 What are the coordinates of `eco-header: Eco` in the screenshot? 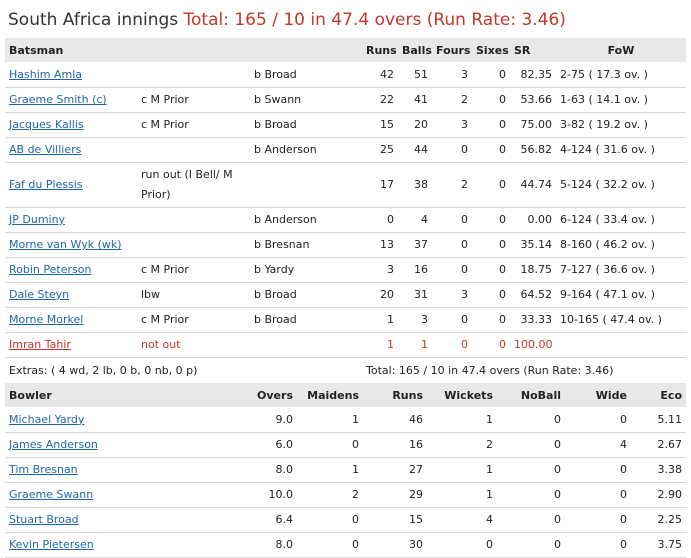 It's located at (671, 395).